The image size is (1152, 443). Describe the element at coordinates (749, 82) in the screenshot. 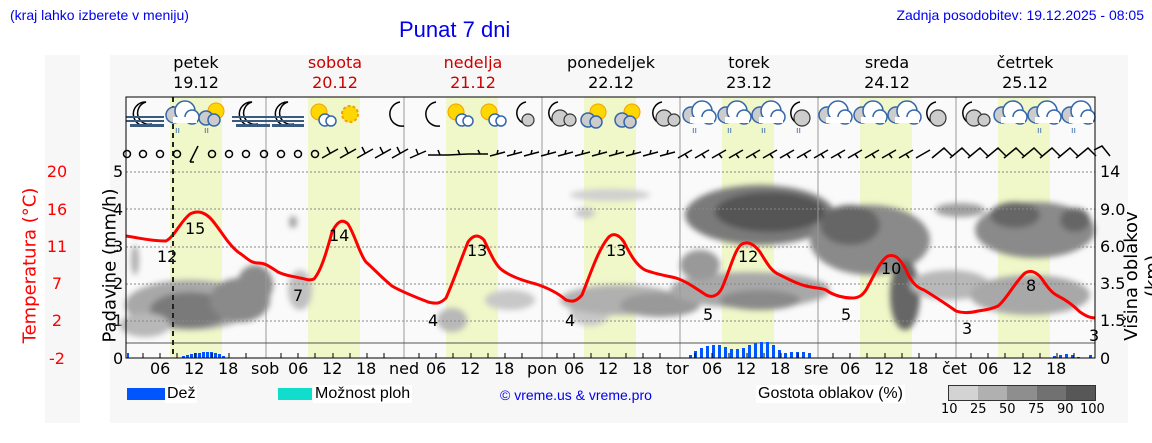

I see `day-date: 23.12` at that location.